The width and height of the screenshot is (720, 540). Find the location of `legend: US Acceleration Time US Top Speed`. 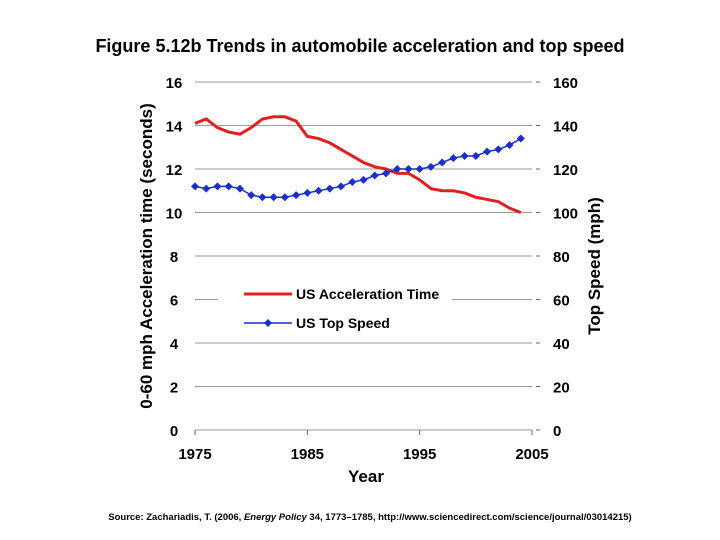

legend: US Acceleration Time US Top Speed is located at coordinates (335, 308).